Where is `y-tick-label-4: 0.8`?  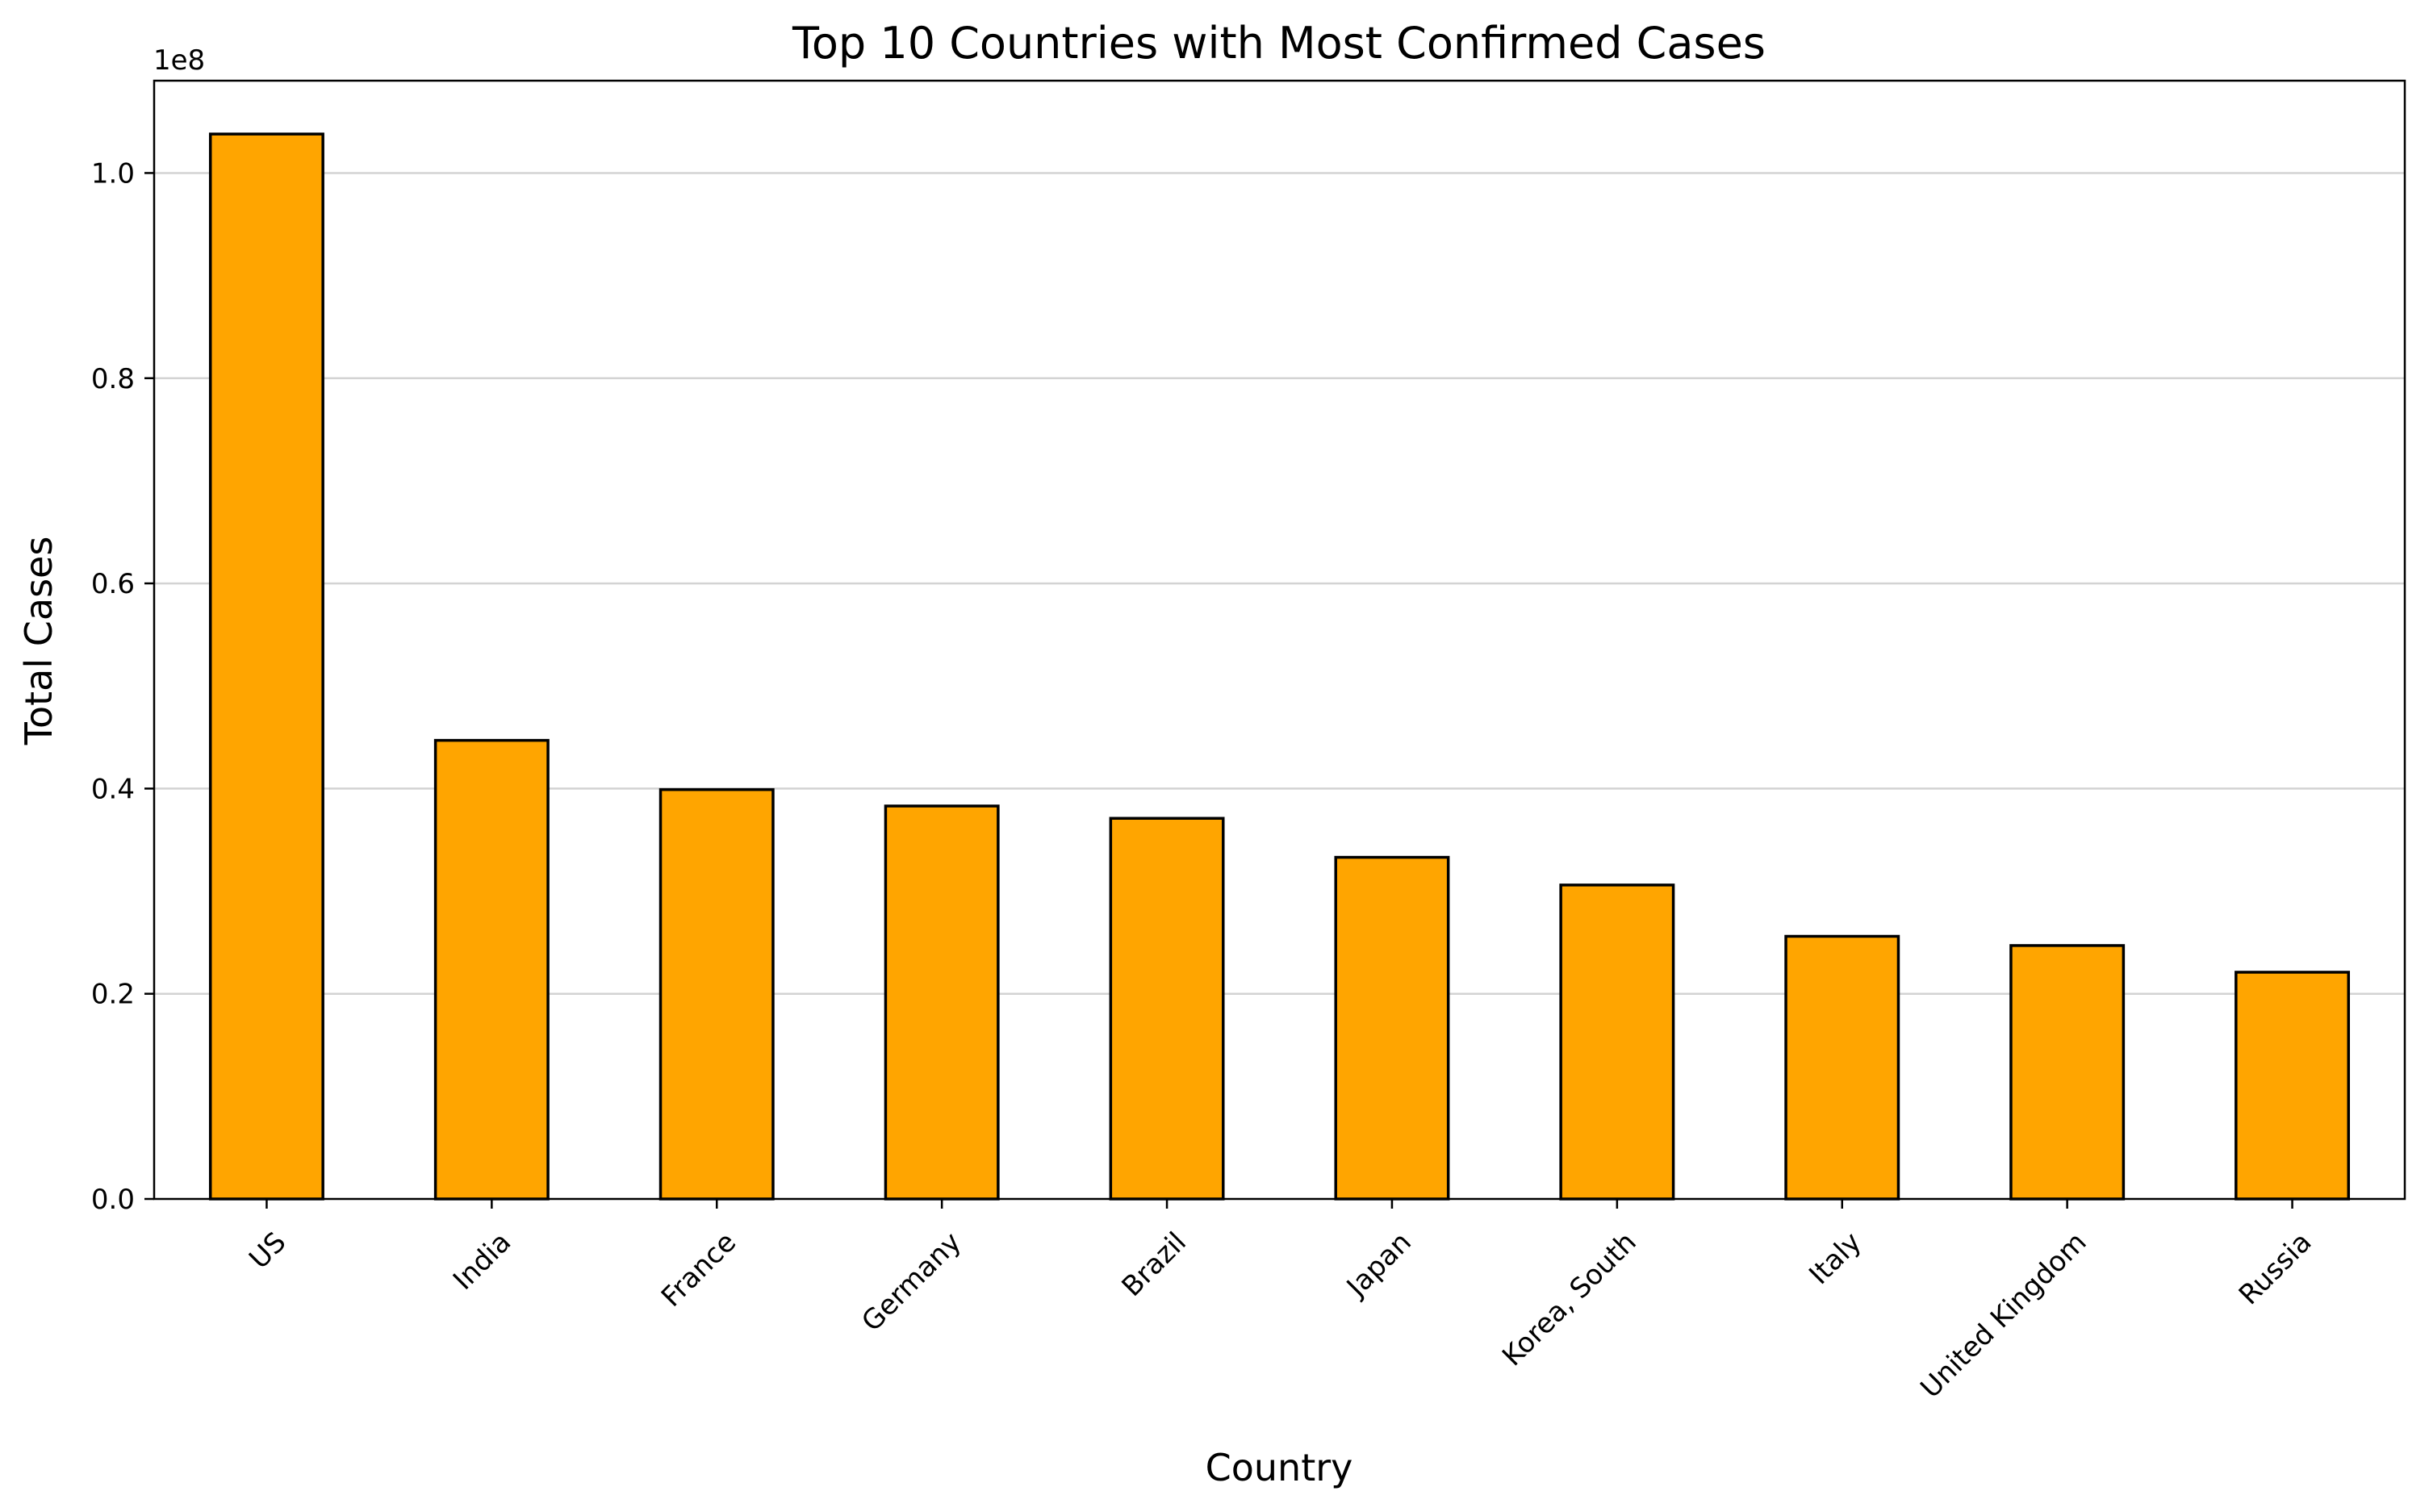
y-tick-label-4: 0.8 is located at coordinates (113, 379).